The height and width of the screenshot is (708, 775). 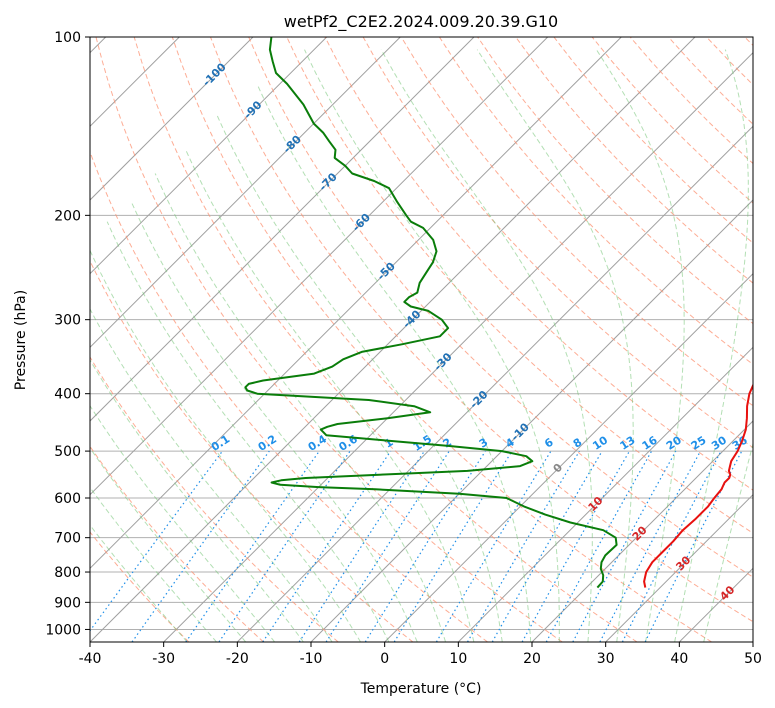 I want to click on x-axis-title: Temperature (°C), so click(x=421, y=689).